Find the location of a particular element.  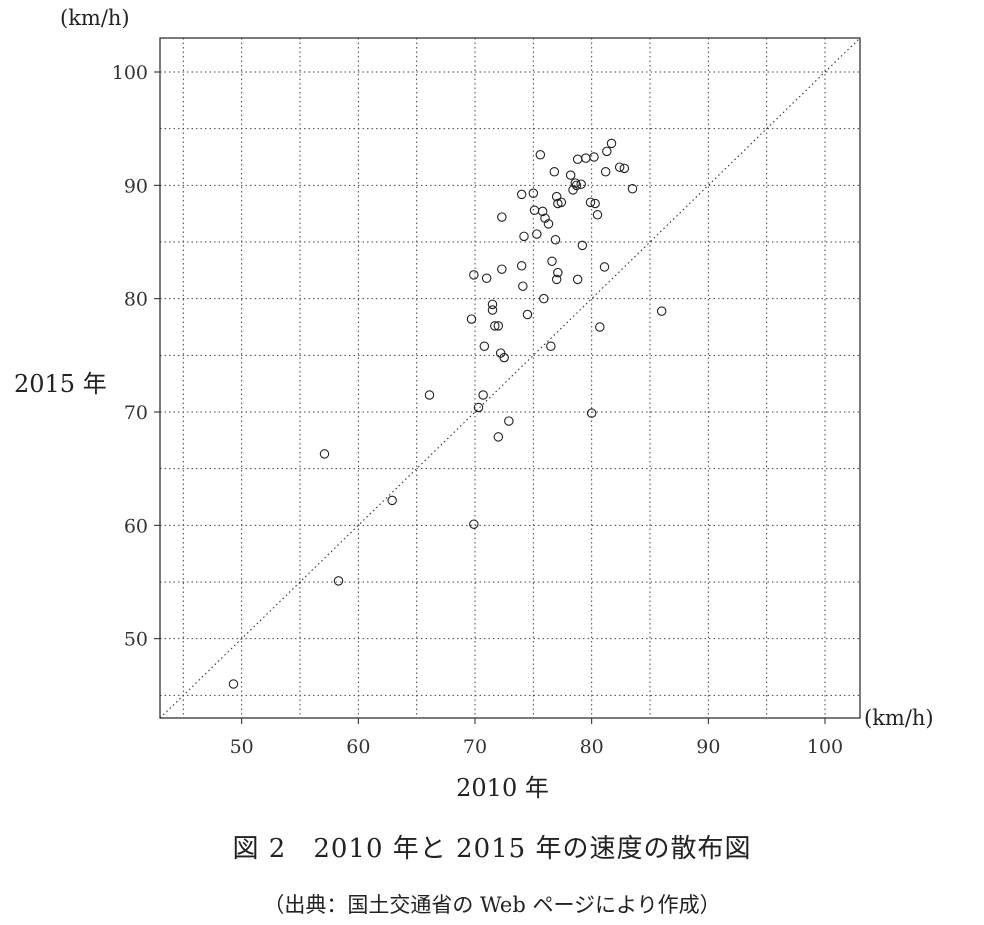

y-axis-title: 2015 年 is located at coordinates (60, 384).